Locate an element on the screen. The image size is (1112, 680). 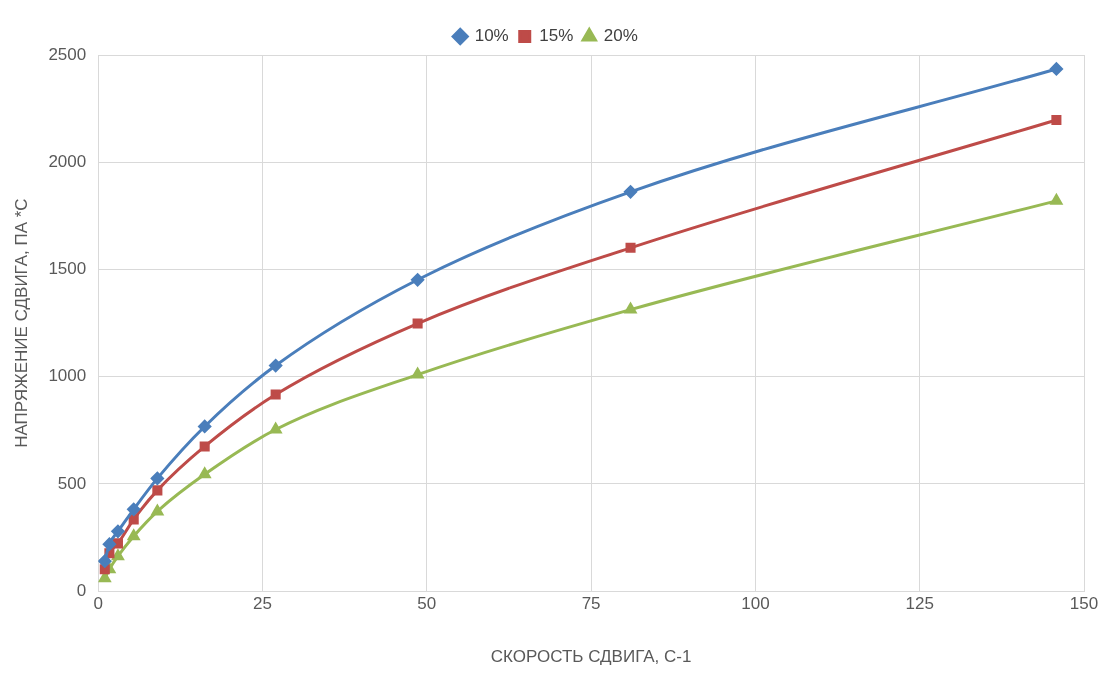
legend-label: 15% is located at coordinates (556, 36).